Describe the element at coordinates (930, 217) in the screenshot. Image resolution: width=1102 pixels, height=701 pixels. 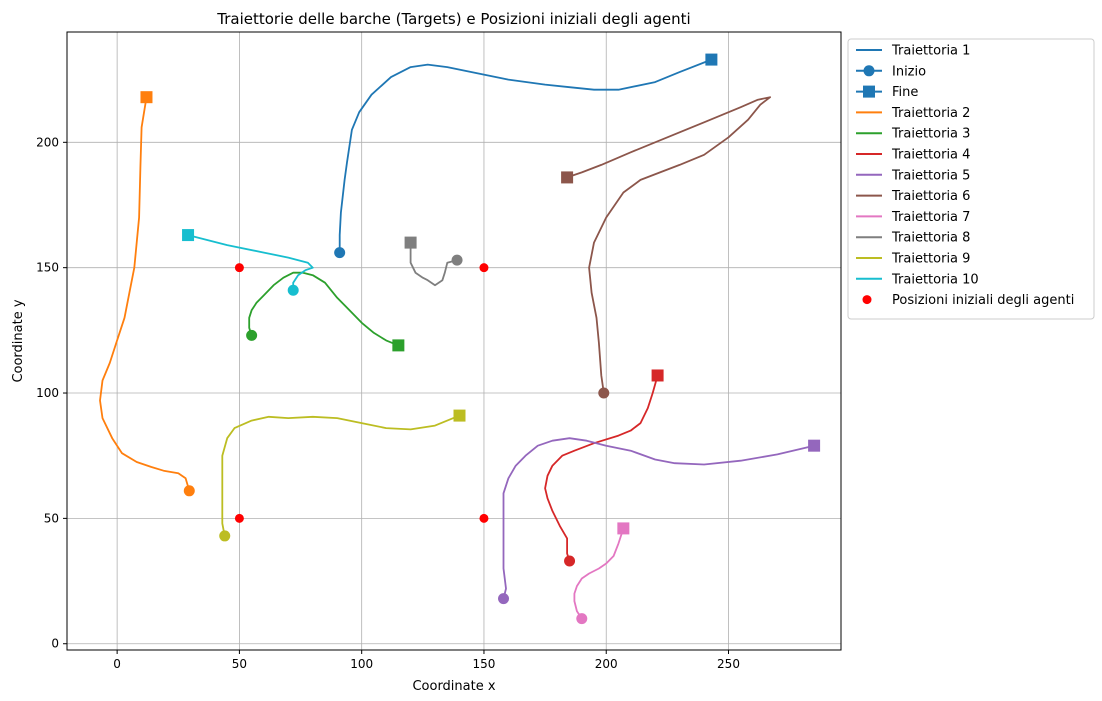
I see `legend-label: Traiettoria 7` at that location.